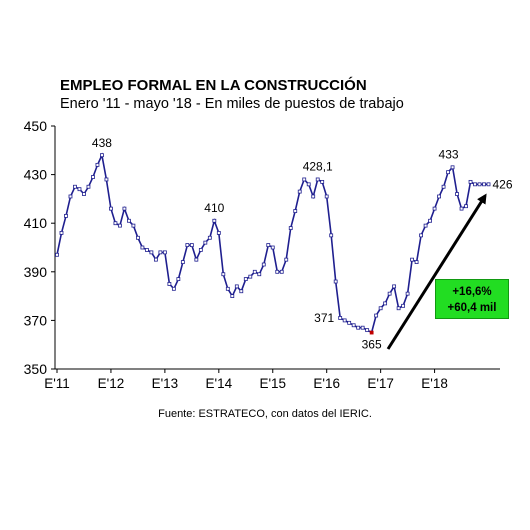  I want to click on x-tick-label: E'16, so click(326, 383).